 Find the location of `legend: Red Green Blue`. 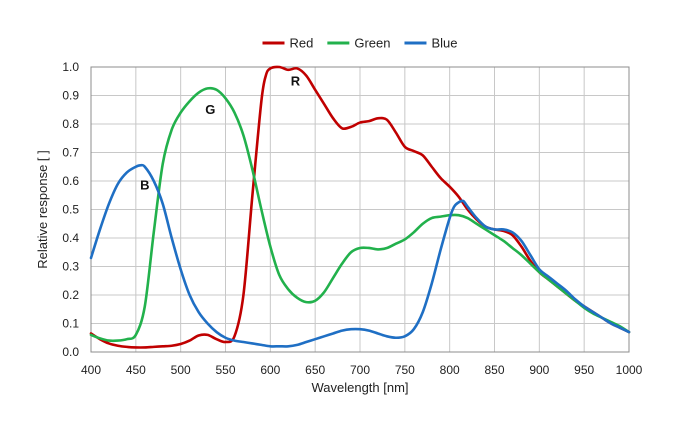

legend: Red Green Blue is located at coordinates (360, 43).